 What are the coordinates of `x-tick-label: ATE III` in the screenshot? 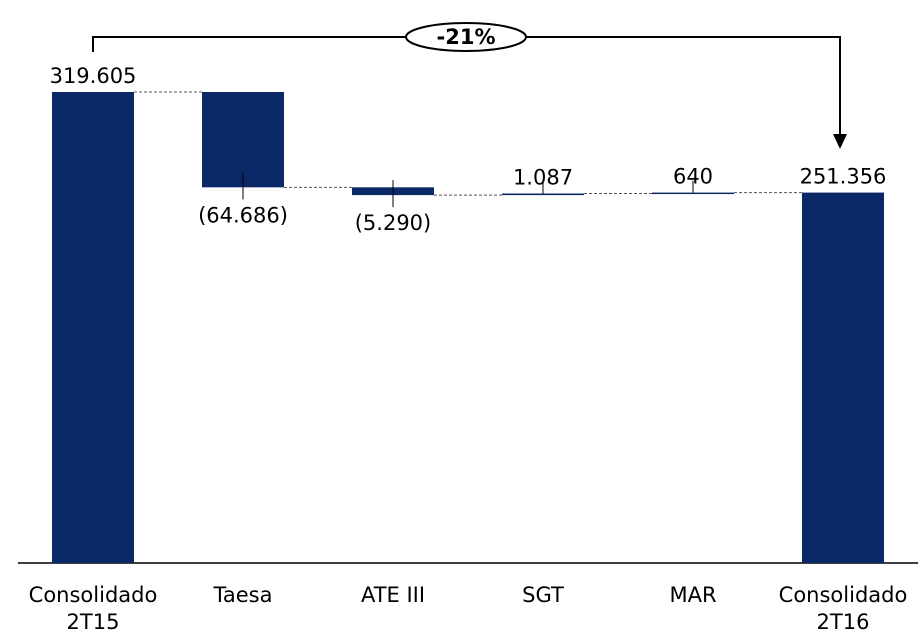 It's located at (393, 595).